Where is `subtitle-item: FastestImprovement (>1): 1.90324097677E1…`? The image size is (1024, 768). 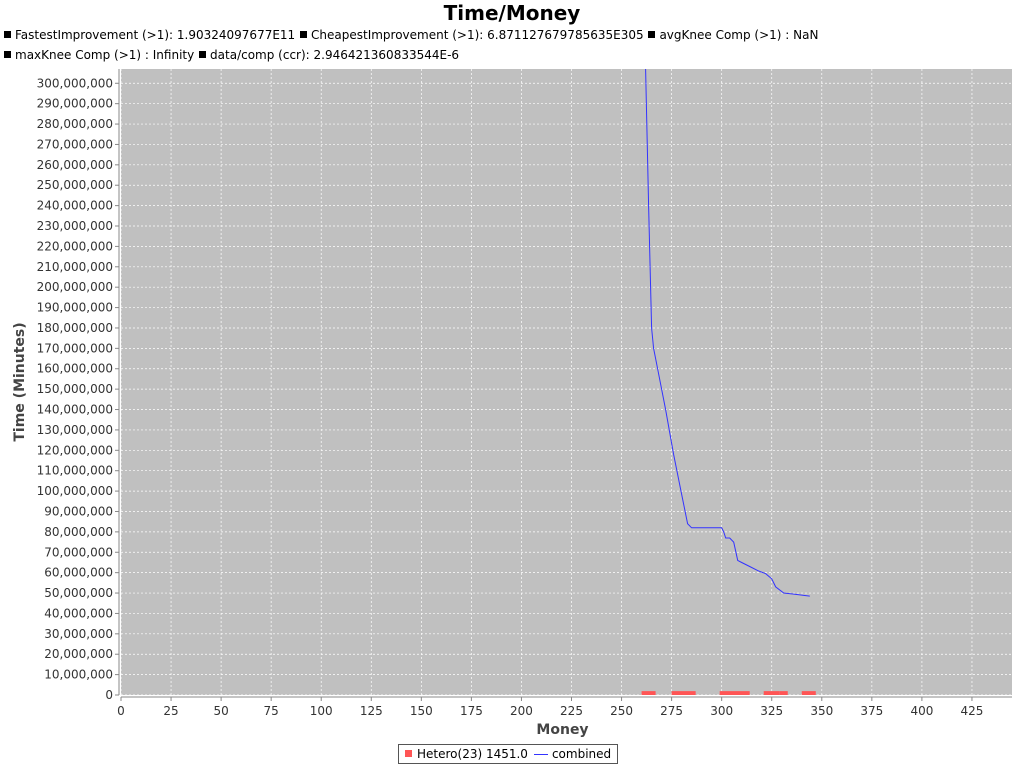
subtitle-item: FastestImprovement (>1): 1.90324097677E1… is located at coordinates (155, 35).